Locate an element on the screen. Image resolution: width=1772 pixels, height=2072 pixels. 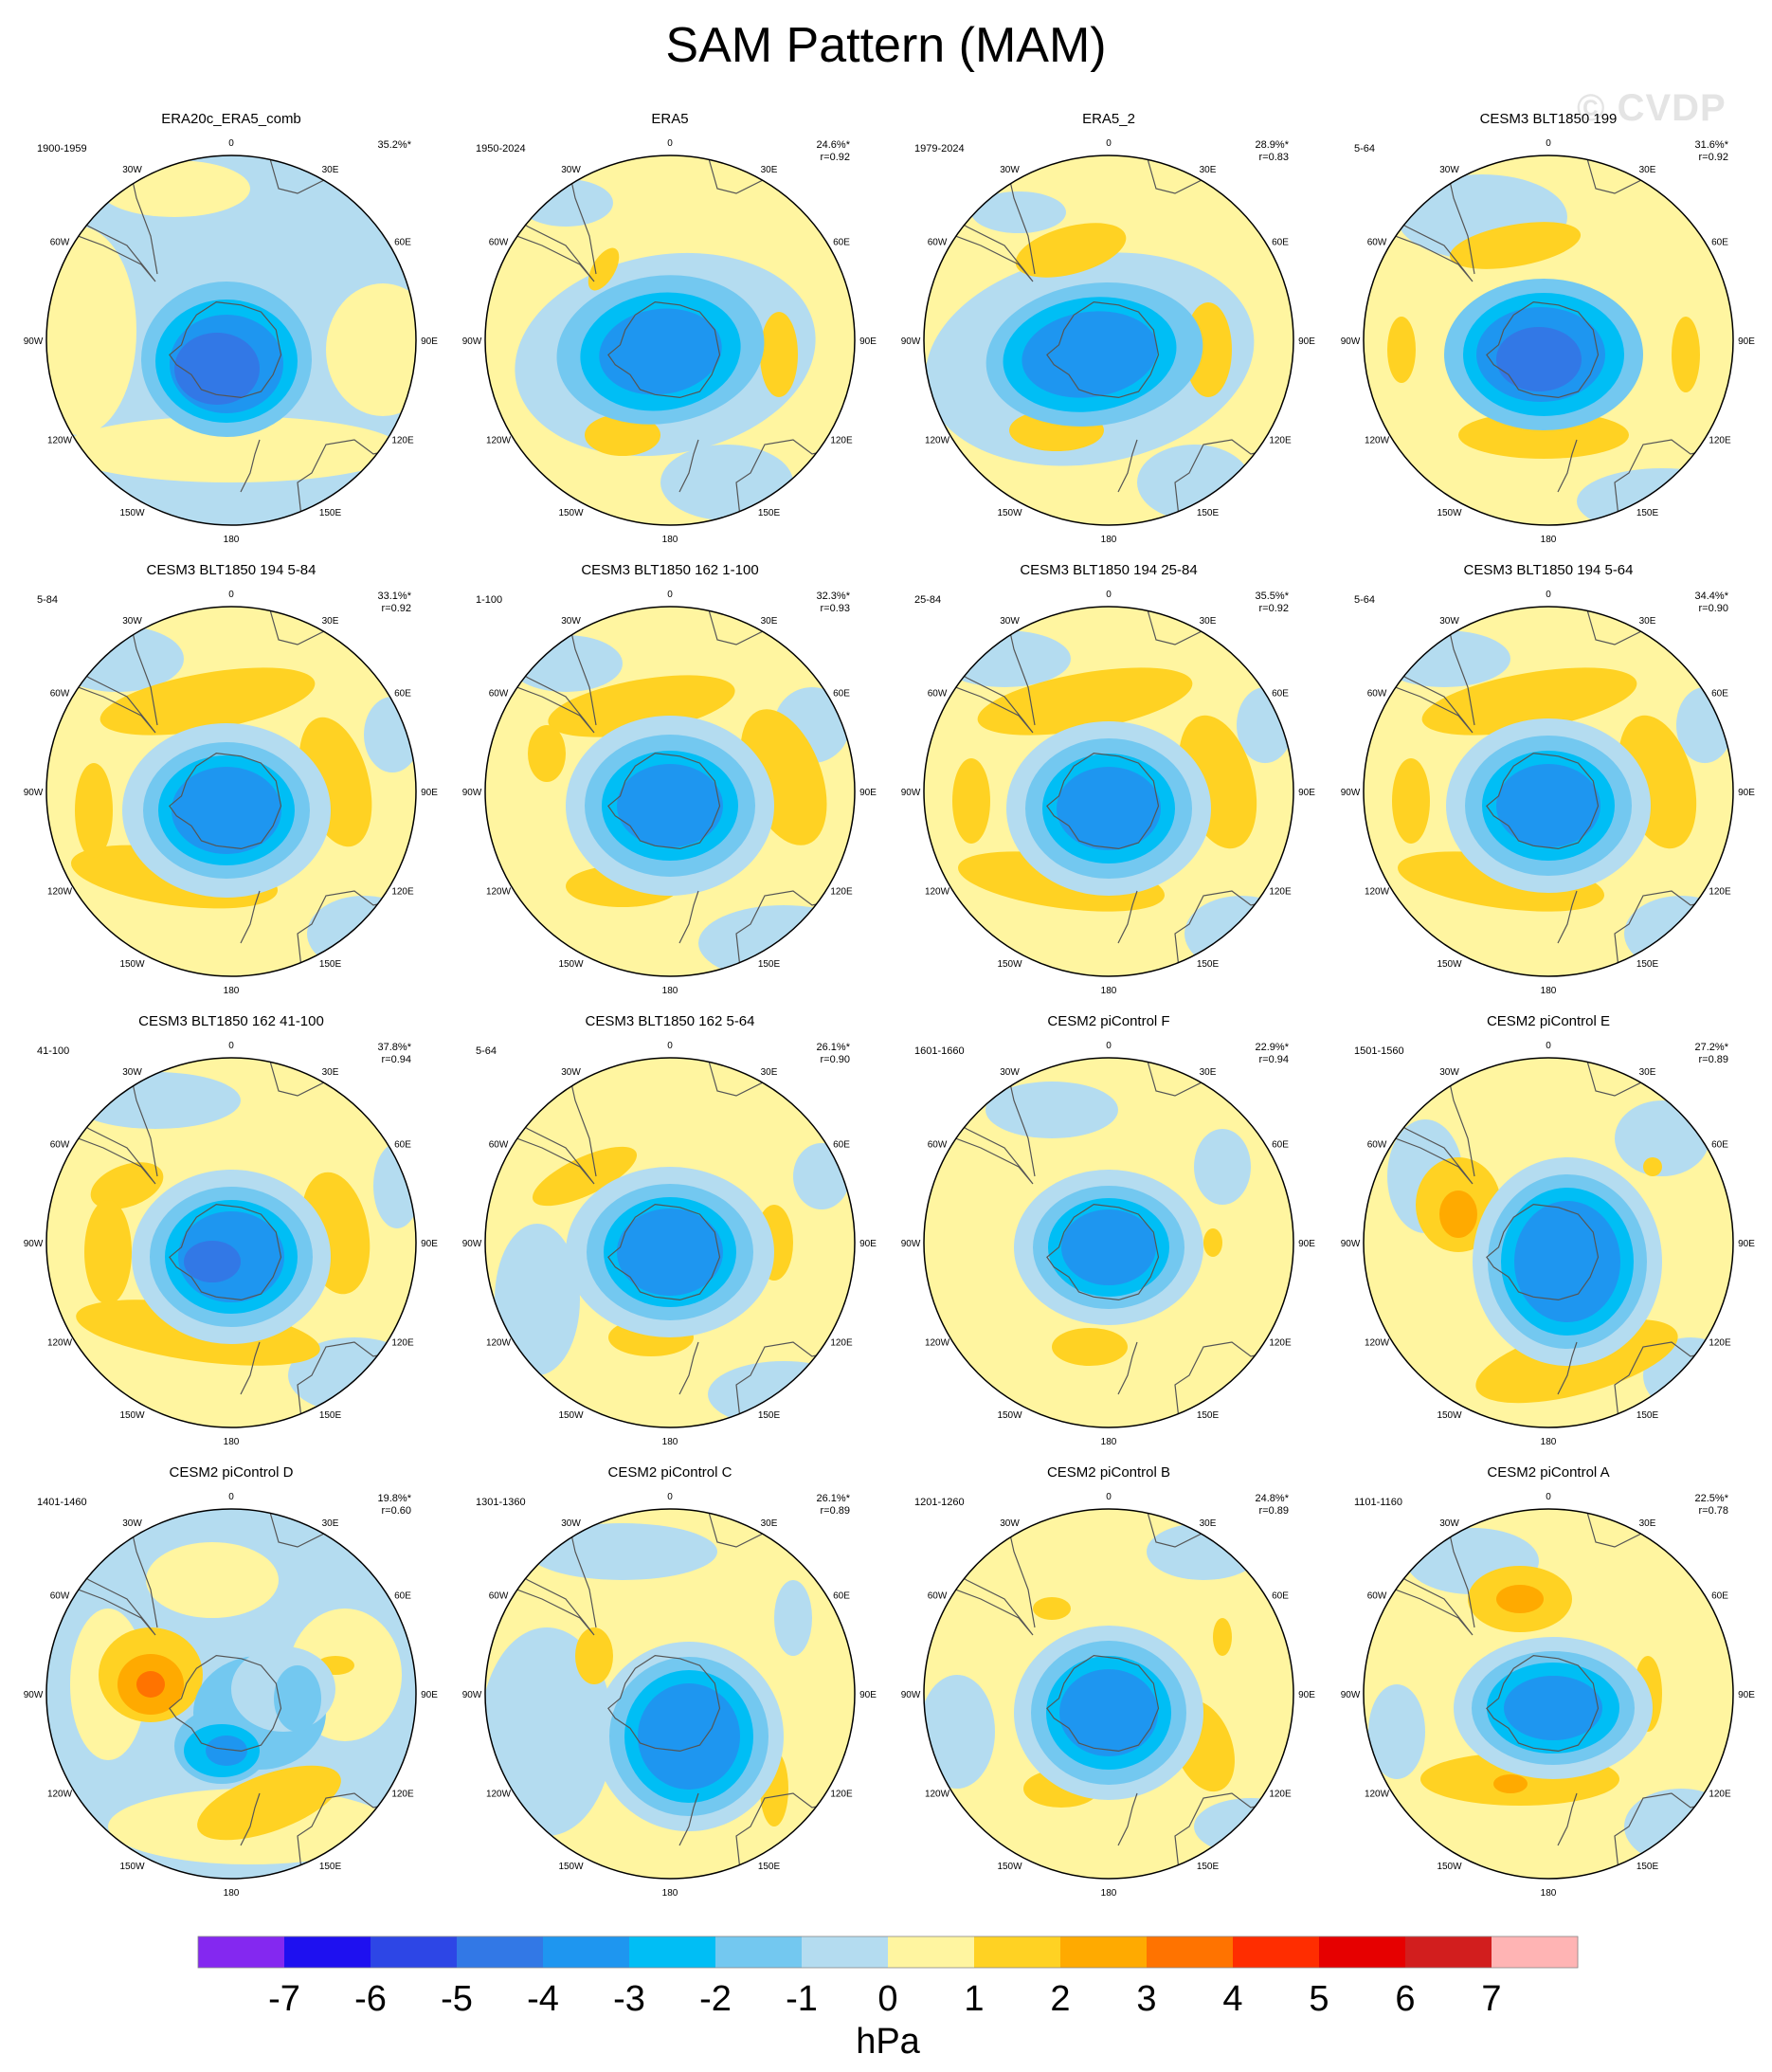
panel-title: CESM2 piControl D is located at coordinates (232, 1472).